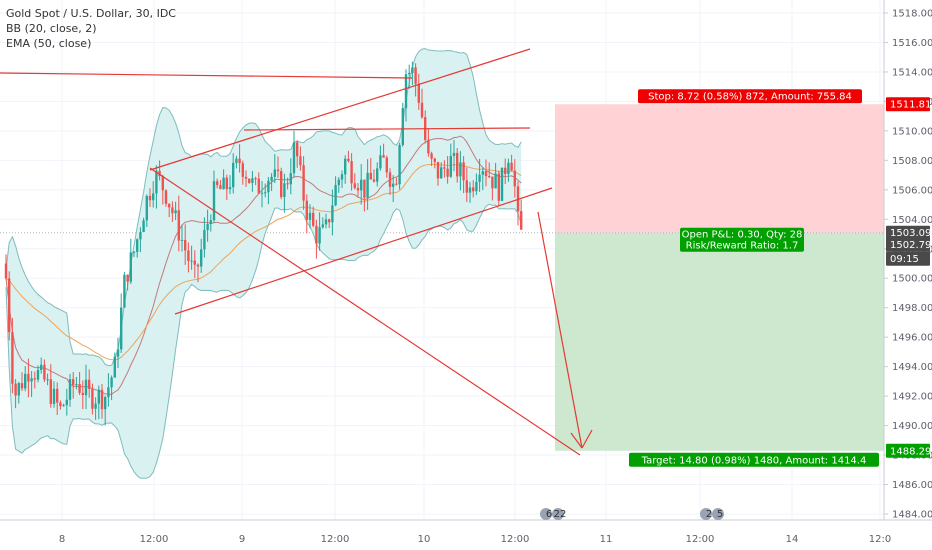 The image size is (932, 550). I want to click on legend-ema: EMA (50, close), so click(49, 43).